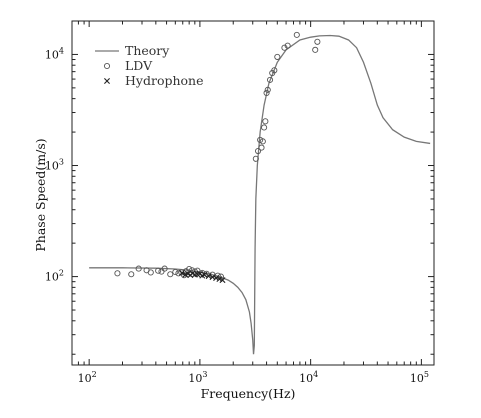 The height and width of the screenshot is (418, 481). What do you see at coordinates (107, 66) in the screenshot?
I see `legend-circle-swatch` at bounding box center [107, 66].